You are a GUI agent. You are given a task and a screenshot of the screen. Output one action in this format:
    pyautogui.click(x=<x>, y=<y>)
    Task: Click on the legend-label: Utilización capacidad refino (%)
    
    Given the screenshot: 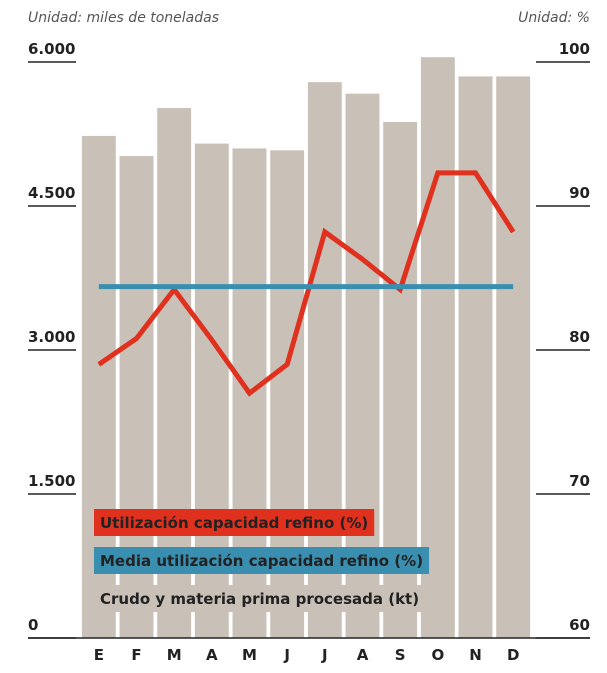 What is the action you would take?
    pyautogui.click(x=234, y=523)
    